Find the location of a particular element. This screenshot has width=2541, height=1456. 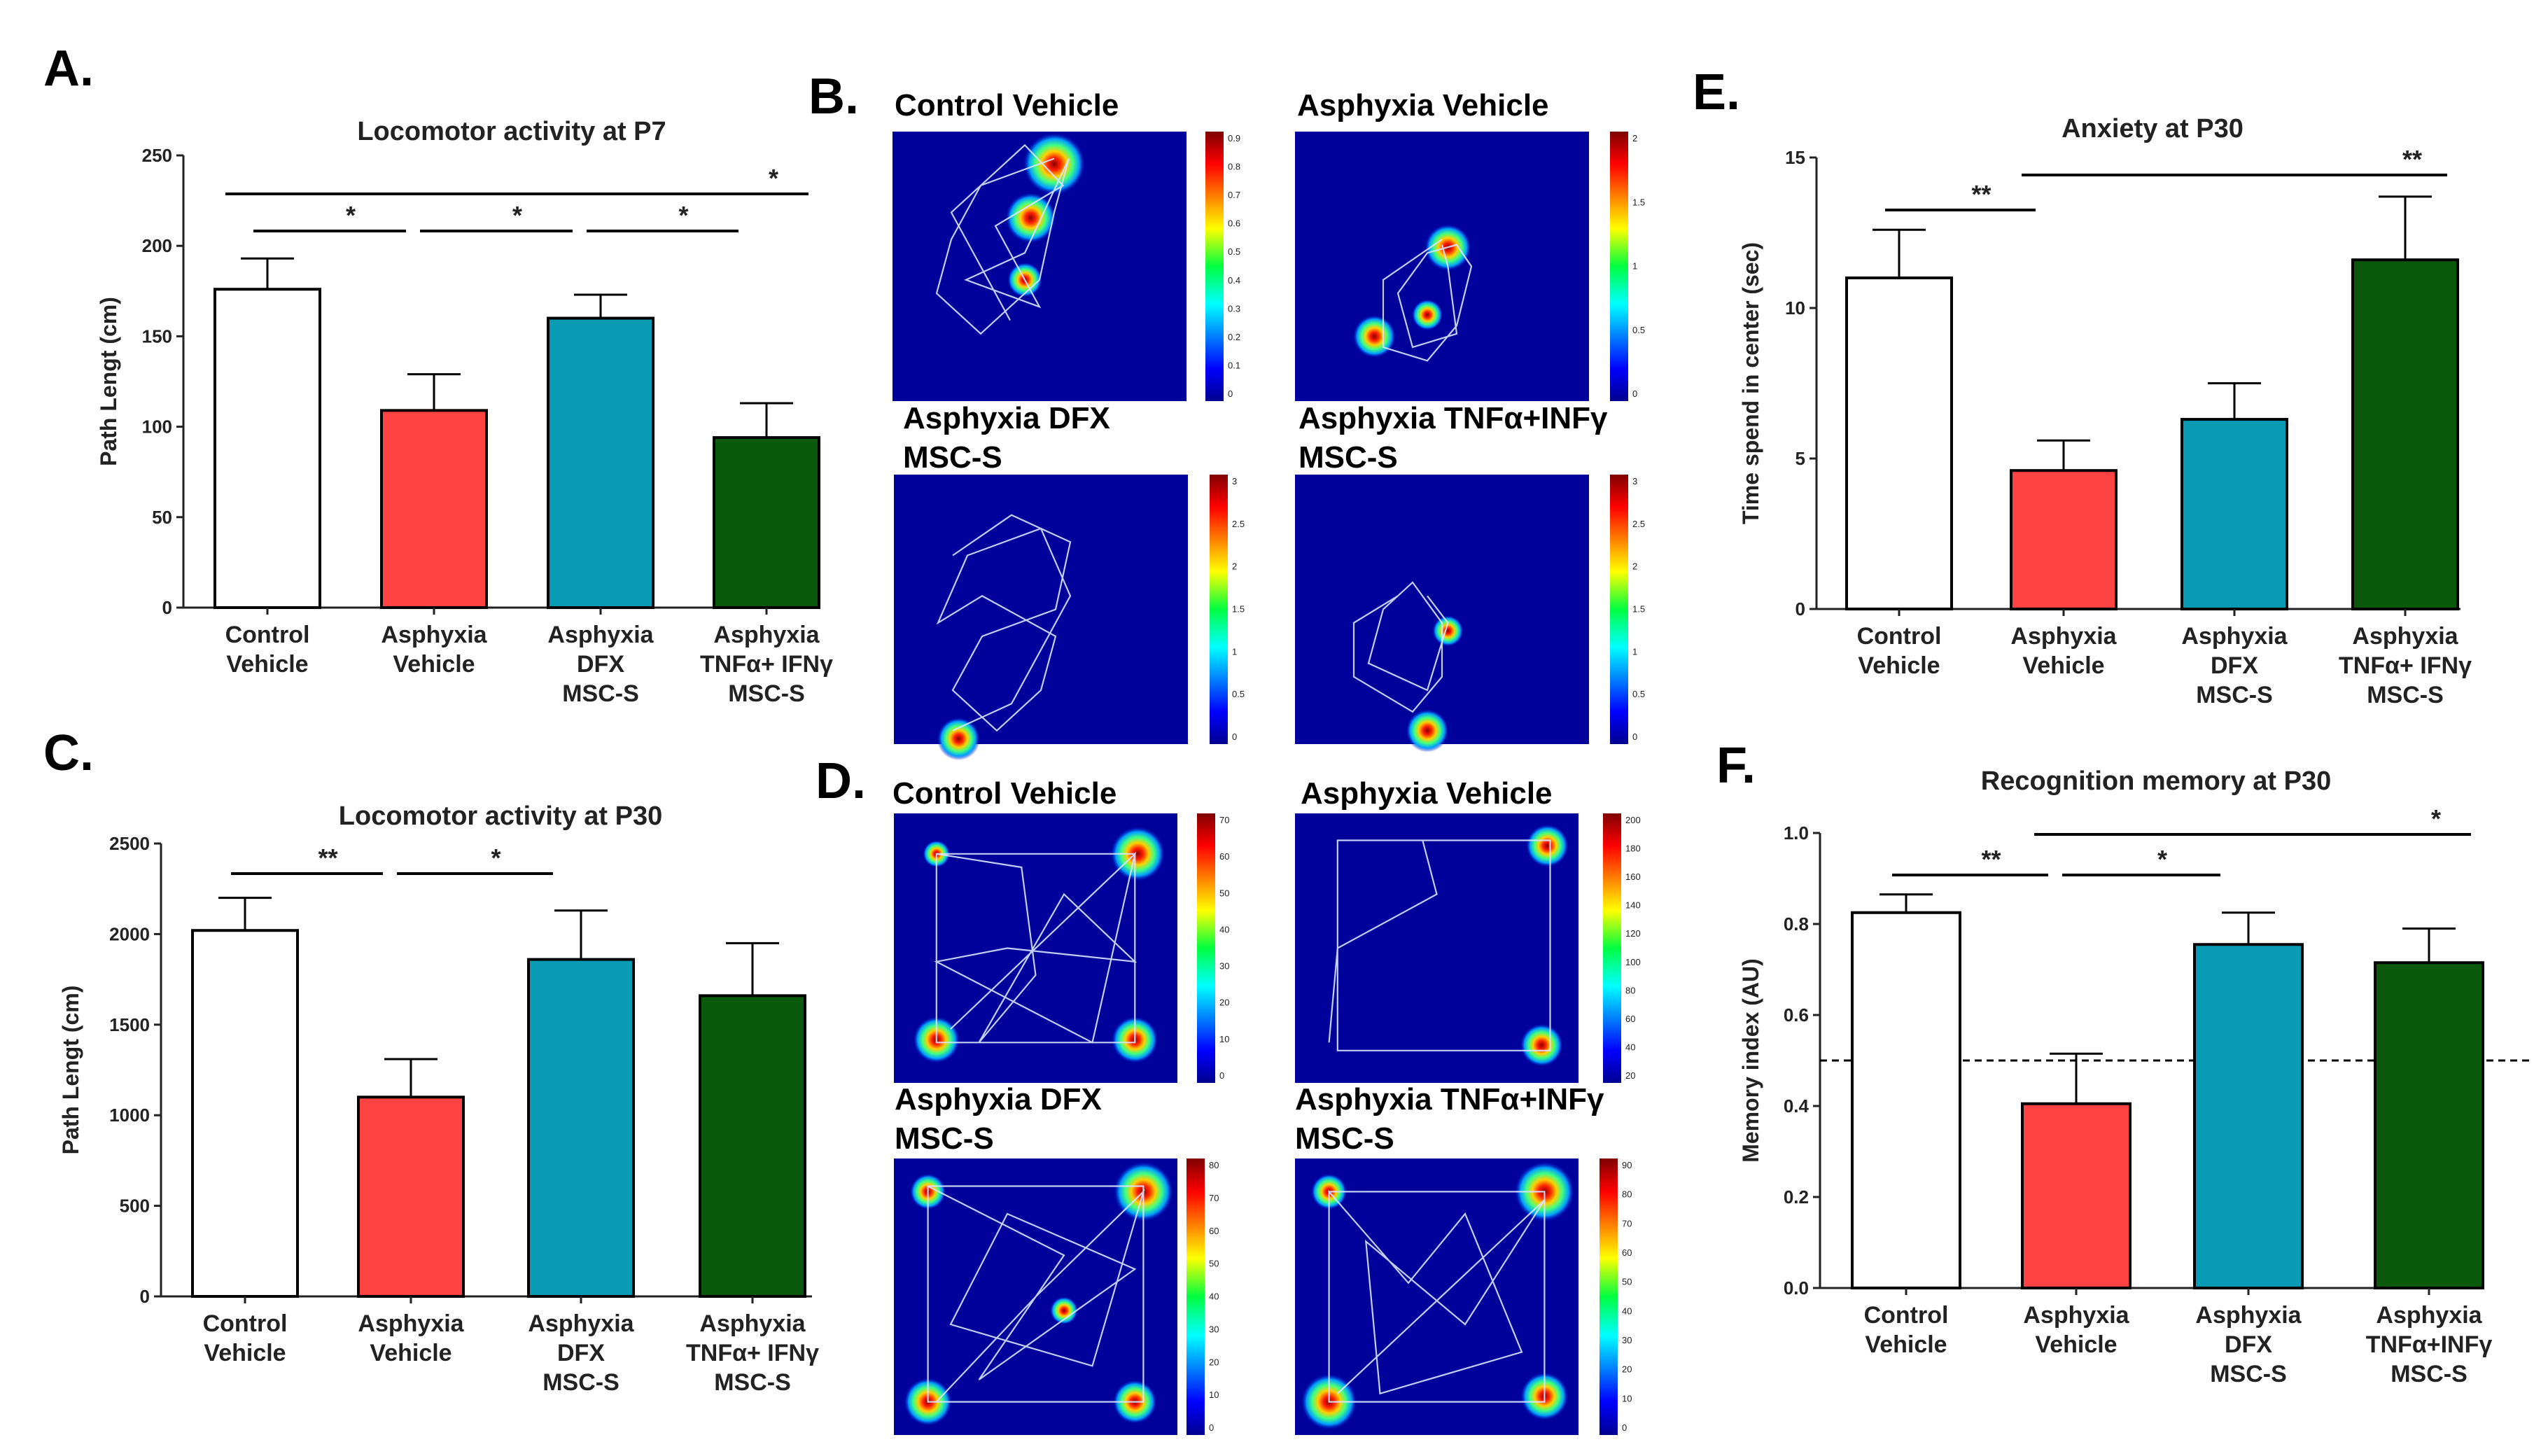

heatmap-title: Asphyxia Vehicle is located at coordinates (1427, 793).